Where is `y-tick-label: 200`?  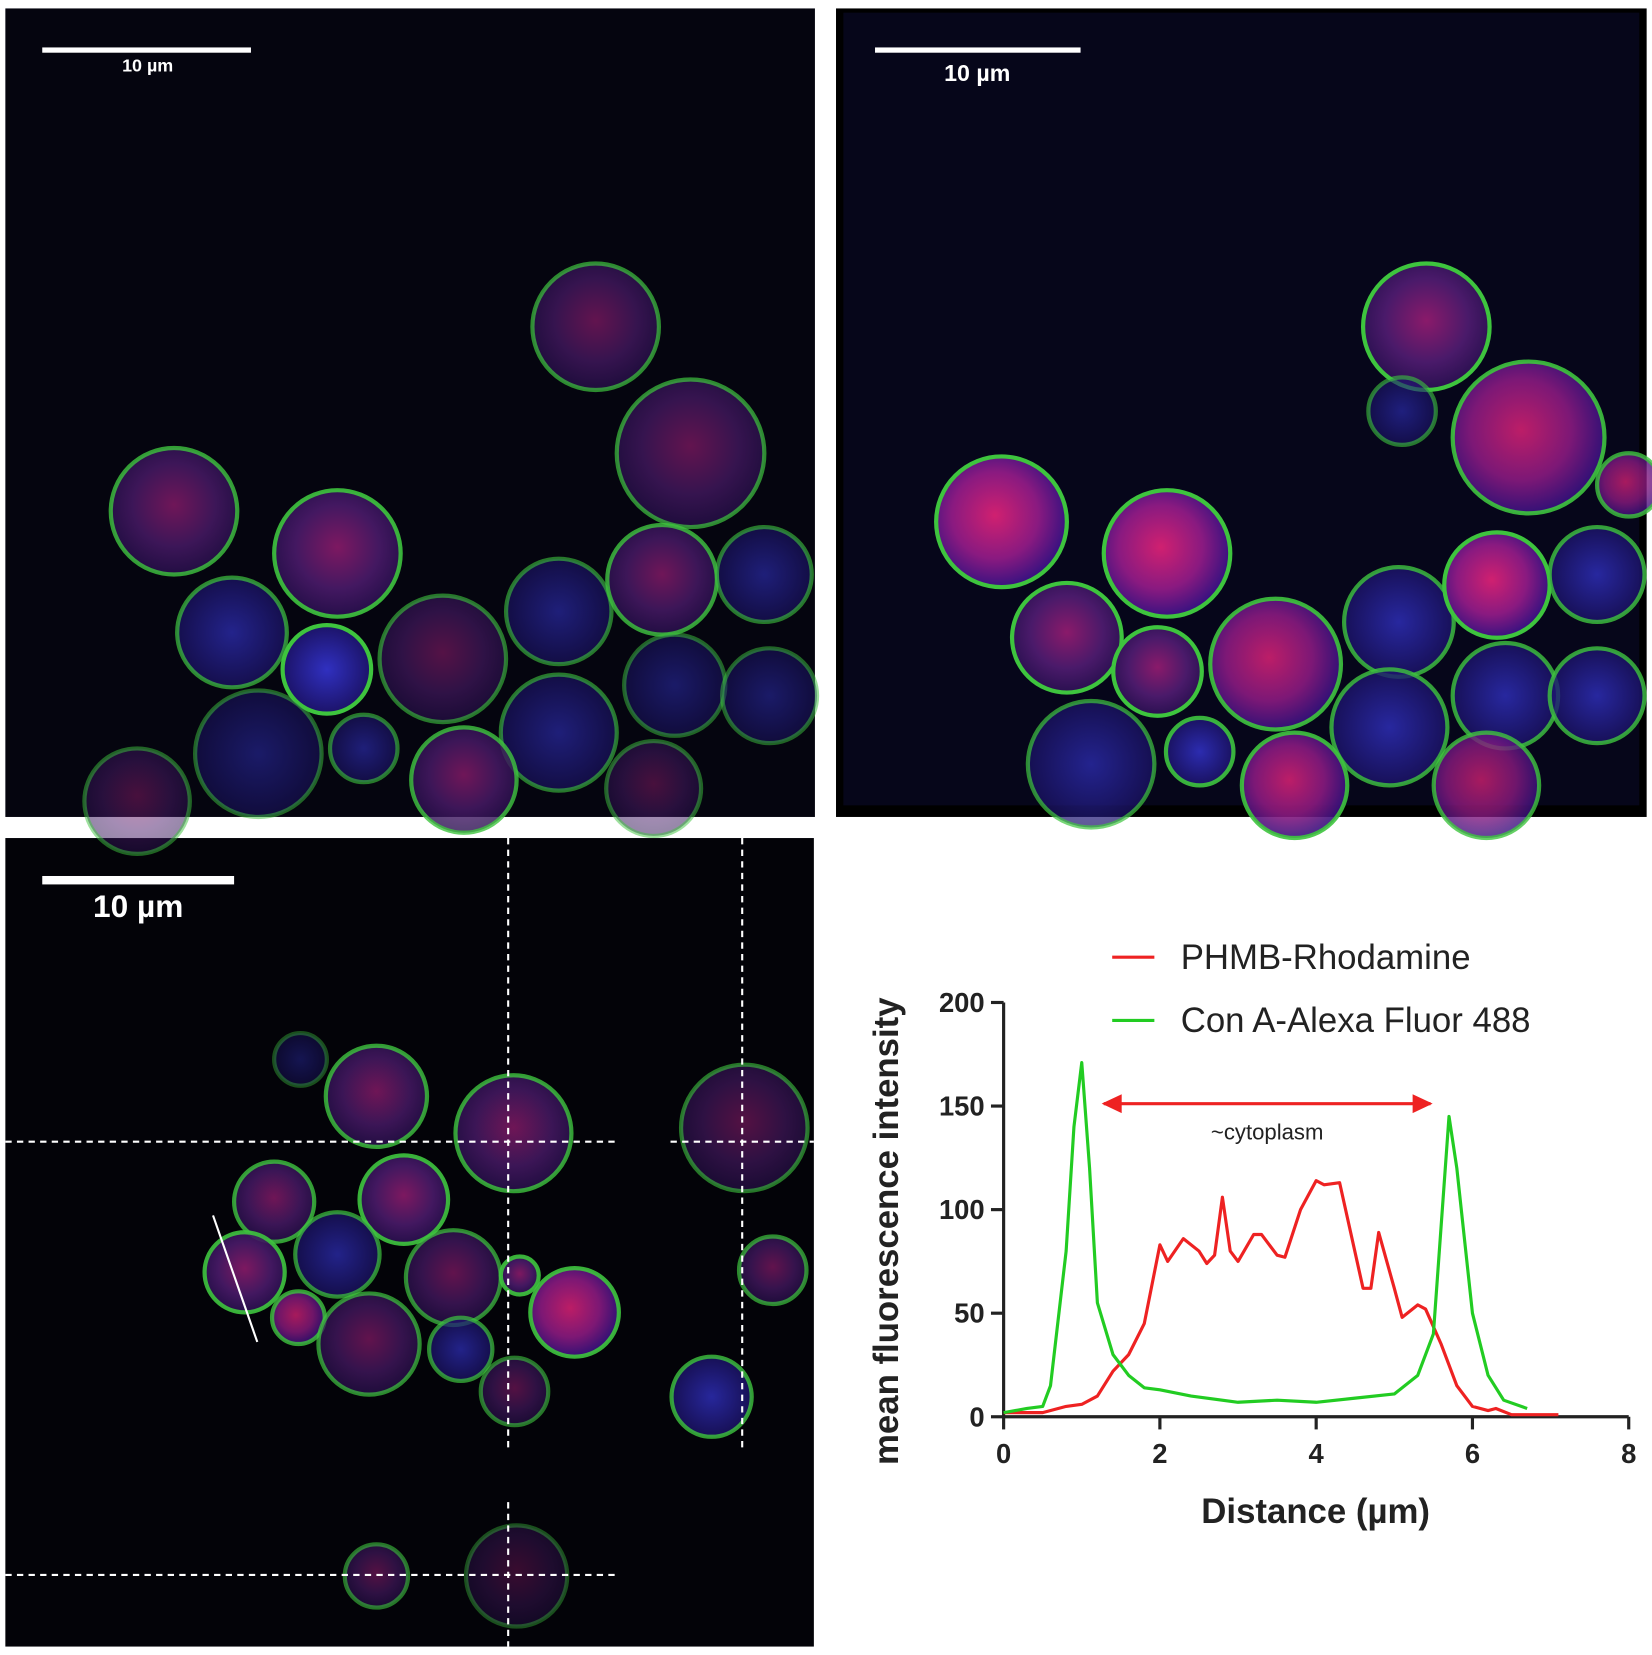 y-tick-label: 200 is located at coordinates (962, 1002).